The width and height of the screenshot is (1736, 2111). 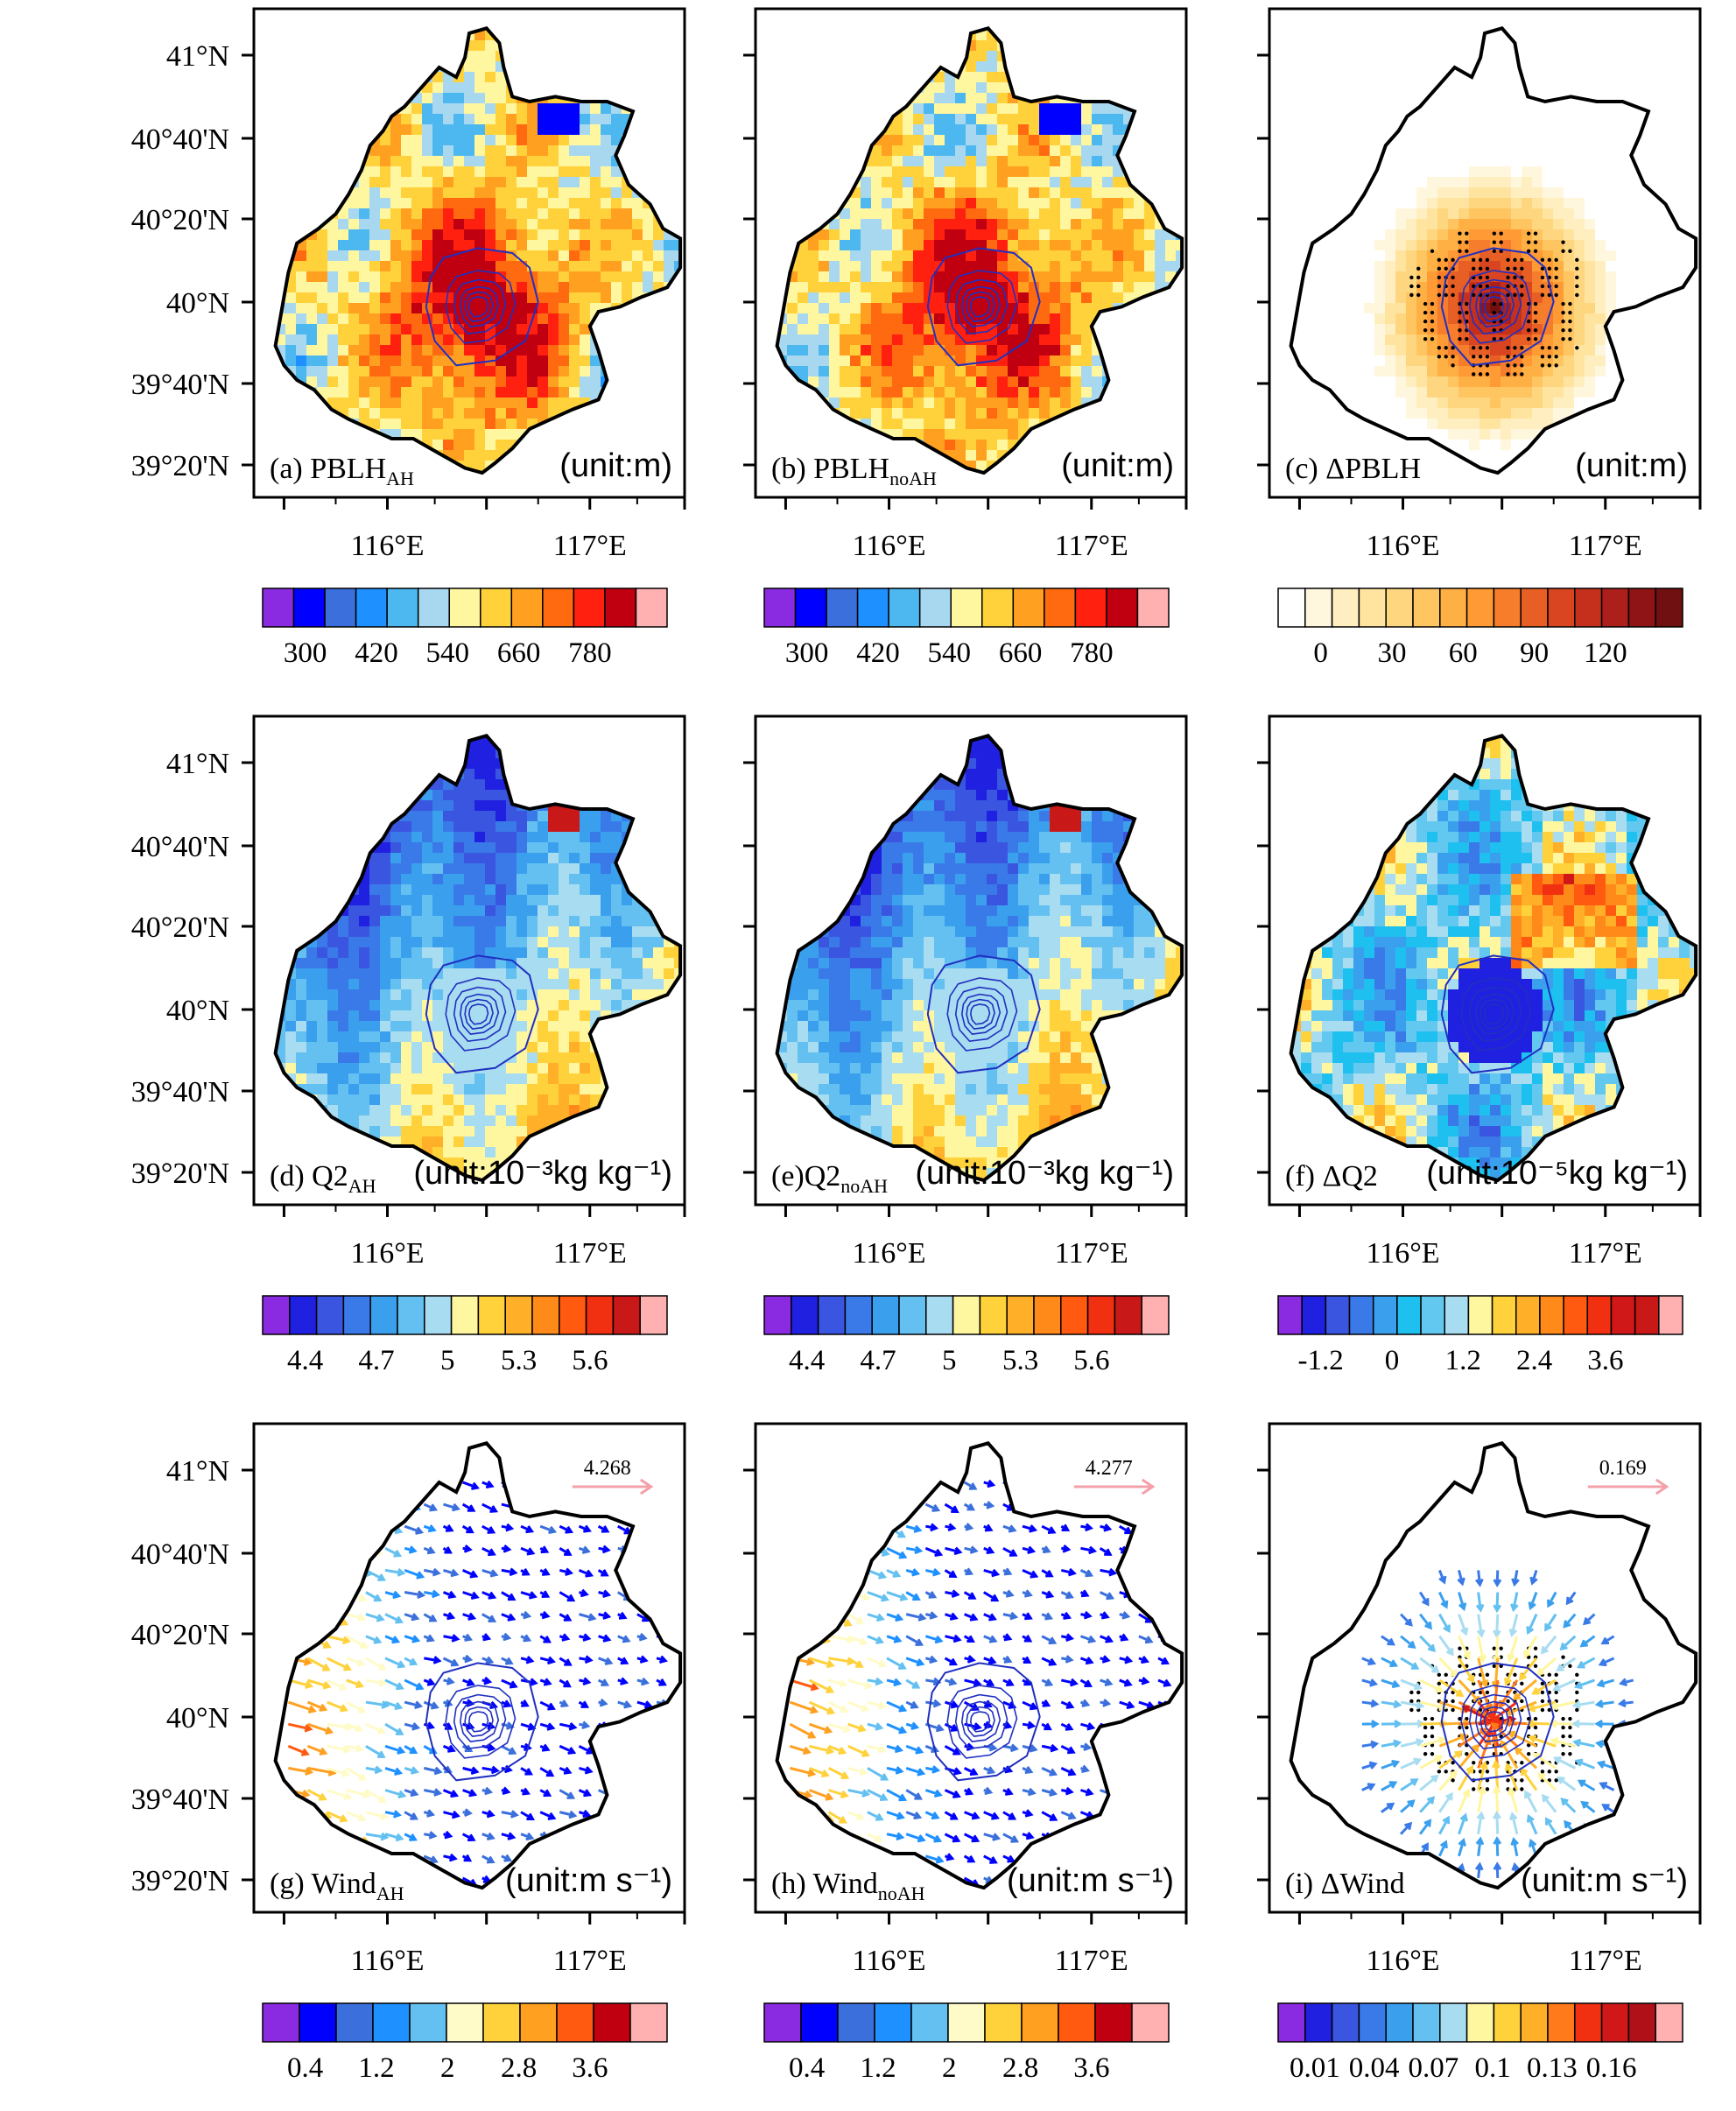 I want to click on panel-caption: (a) PBLHAH, so click(x=342, y=471).